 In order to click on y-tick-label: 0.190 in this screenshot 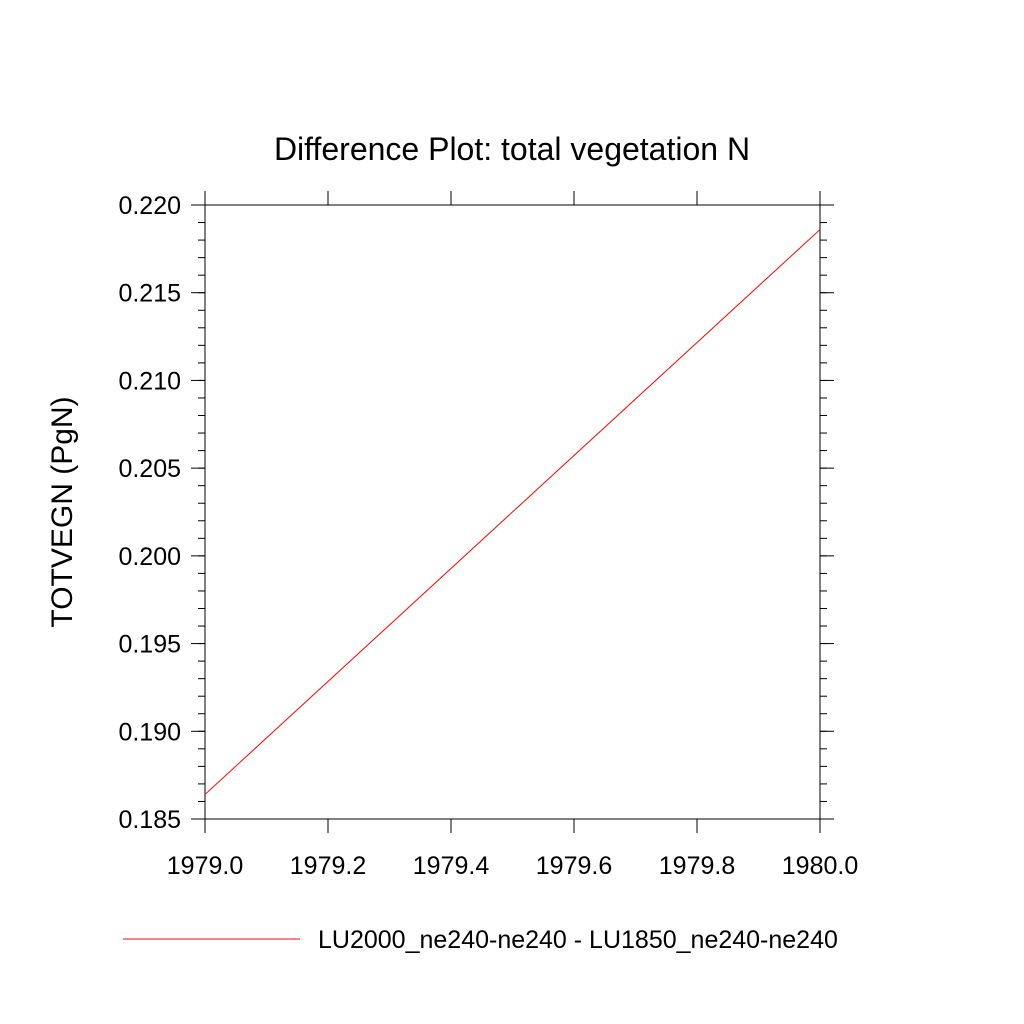, I will do `click(149, 732)`.